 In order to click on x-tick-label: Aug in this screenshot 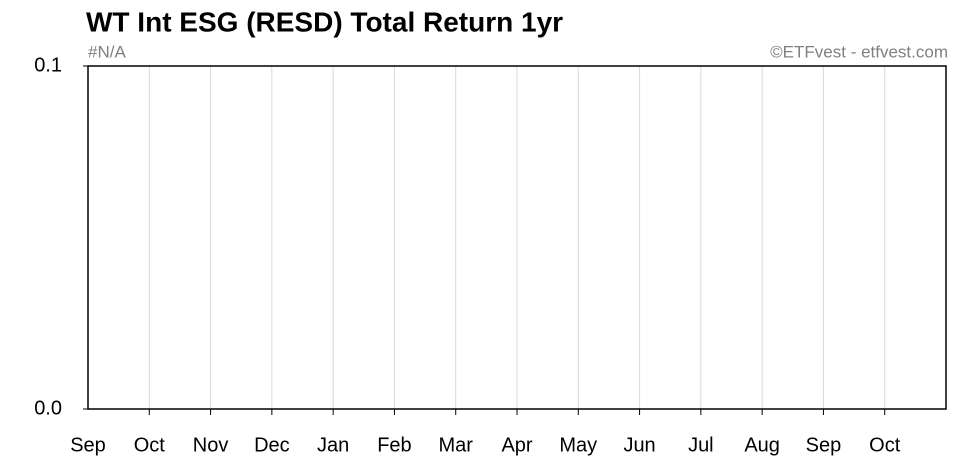, I will do `click(762, 445)`.